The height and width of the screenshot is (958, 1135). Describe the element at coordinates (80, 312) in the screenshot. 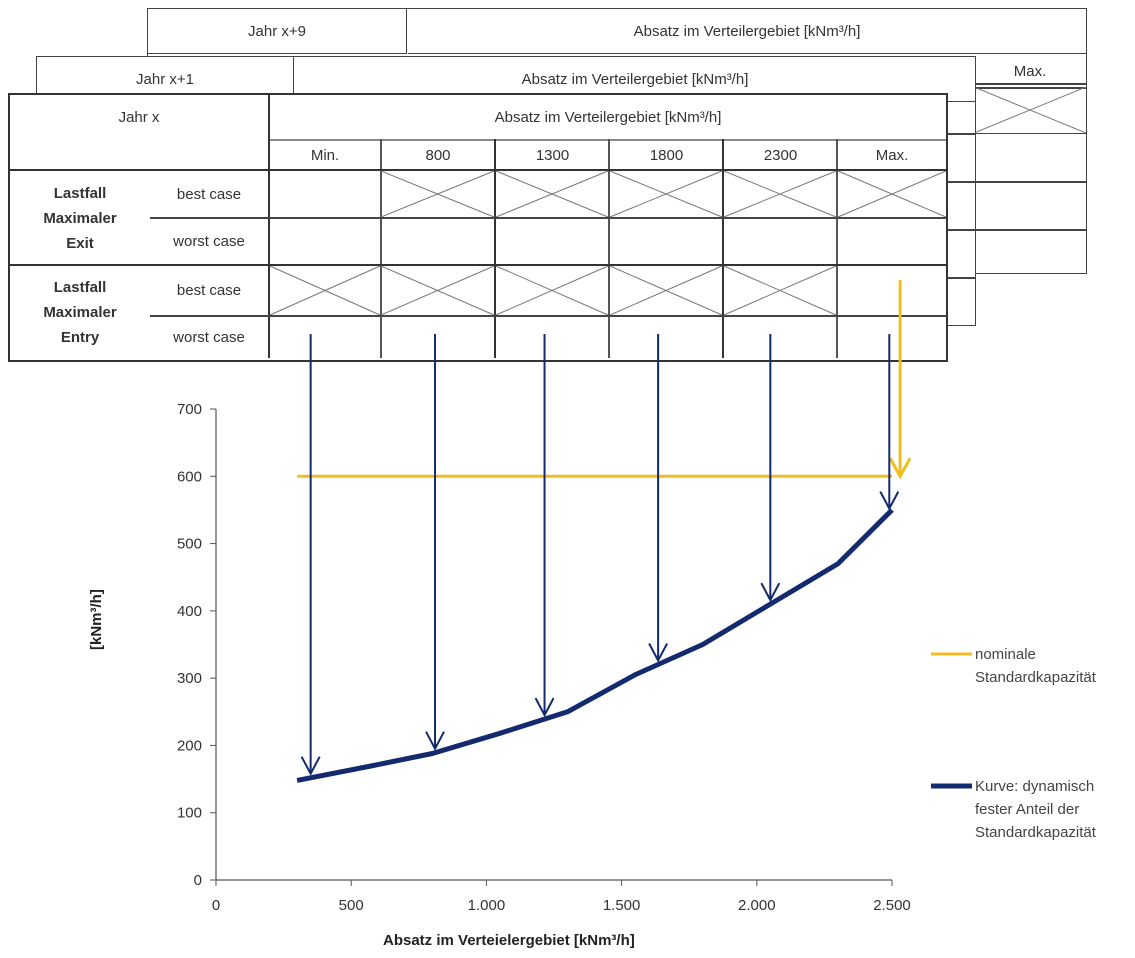

I see `group-label-entry: Lastfall Maximaler Entry` at that location.